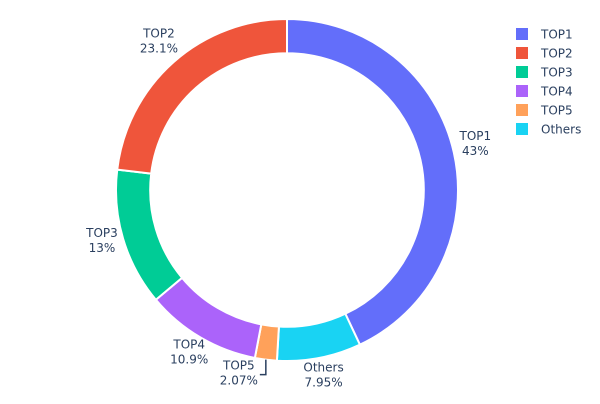 This screenshot has height=404, width=600. I want to click on slice-label-top4: TOP4, so click(188, 344).